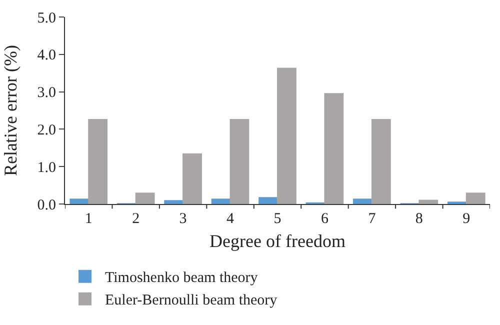 Image resolution: width=500 pixels, height=325 pixels. I want to click on legend-label: Euler-Bernoulli beam theory, so click(191, 300).